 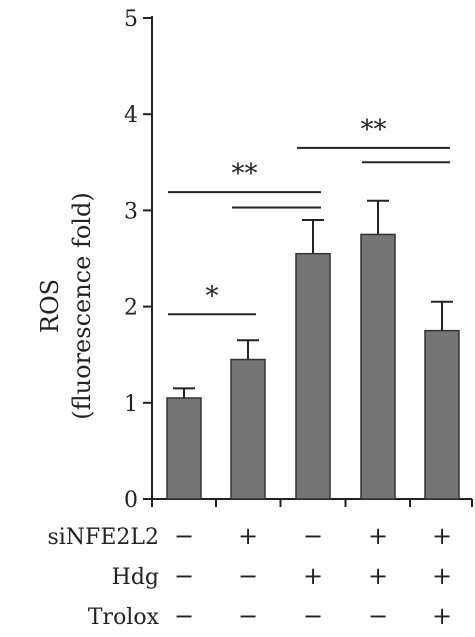 What do you see at coordinates (124, 617) in the screenshot?
I see `condition-label: Trolox` at bounding box center [124, 617].